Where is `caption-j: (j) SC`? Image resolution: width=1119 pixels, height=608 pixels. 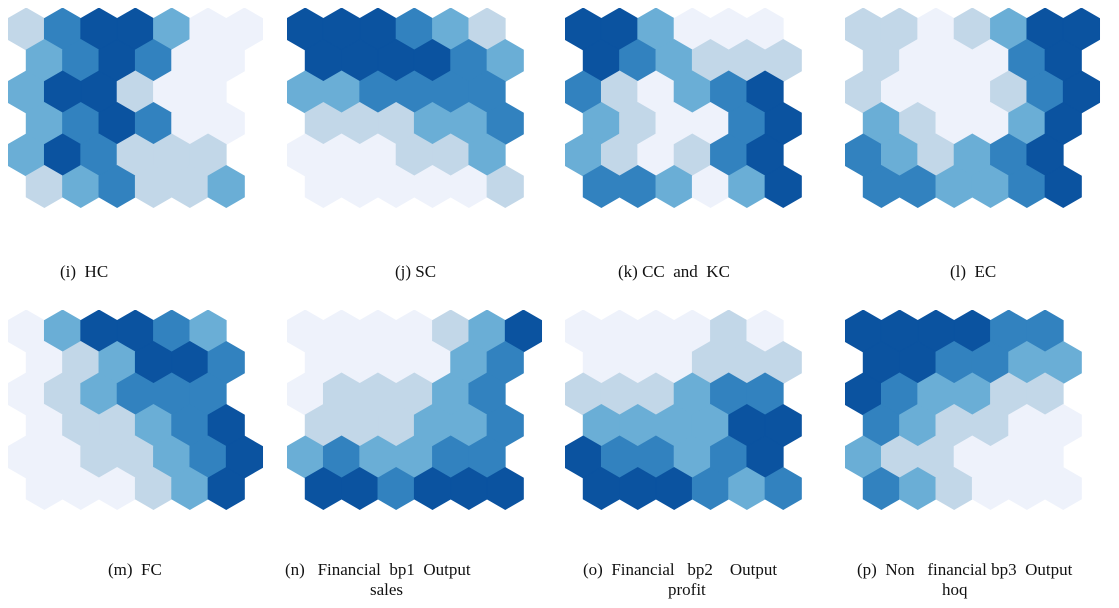
caption-j: (j) SC is located at coordinates (416, 271).